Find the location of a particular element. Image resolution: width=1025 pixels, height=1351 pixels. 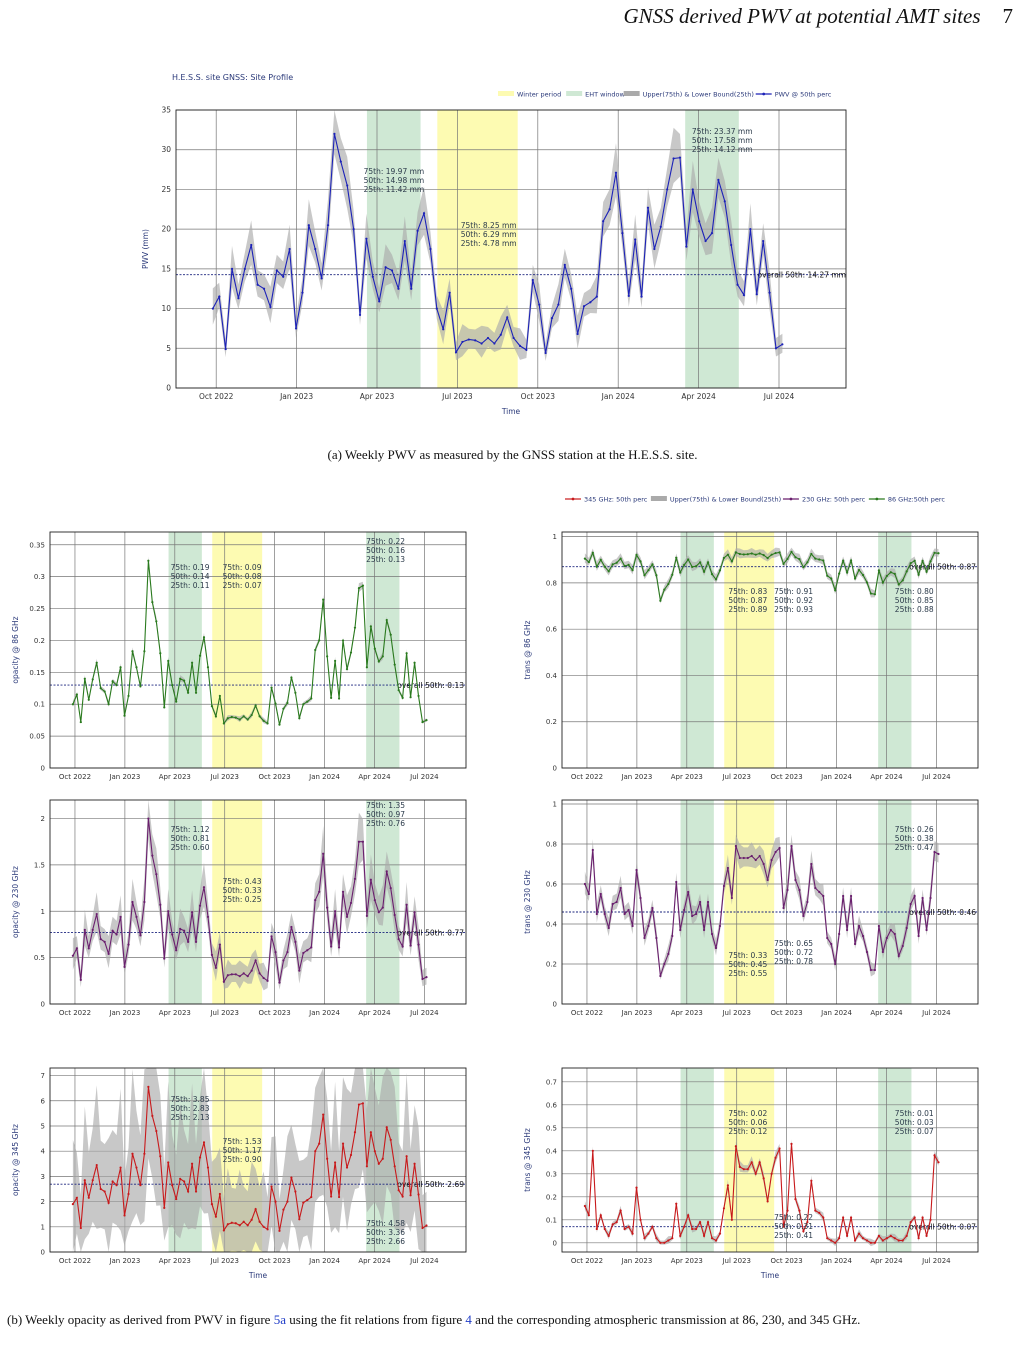

figure-5a-link: 5a is located at coordinates (279, 1319).